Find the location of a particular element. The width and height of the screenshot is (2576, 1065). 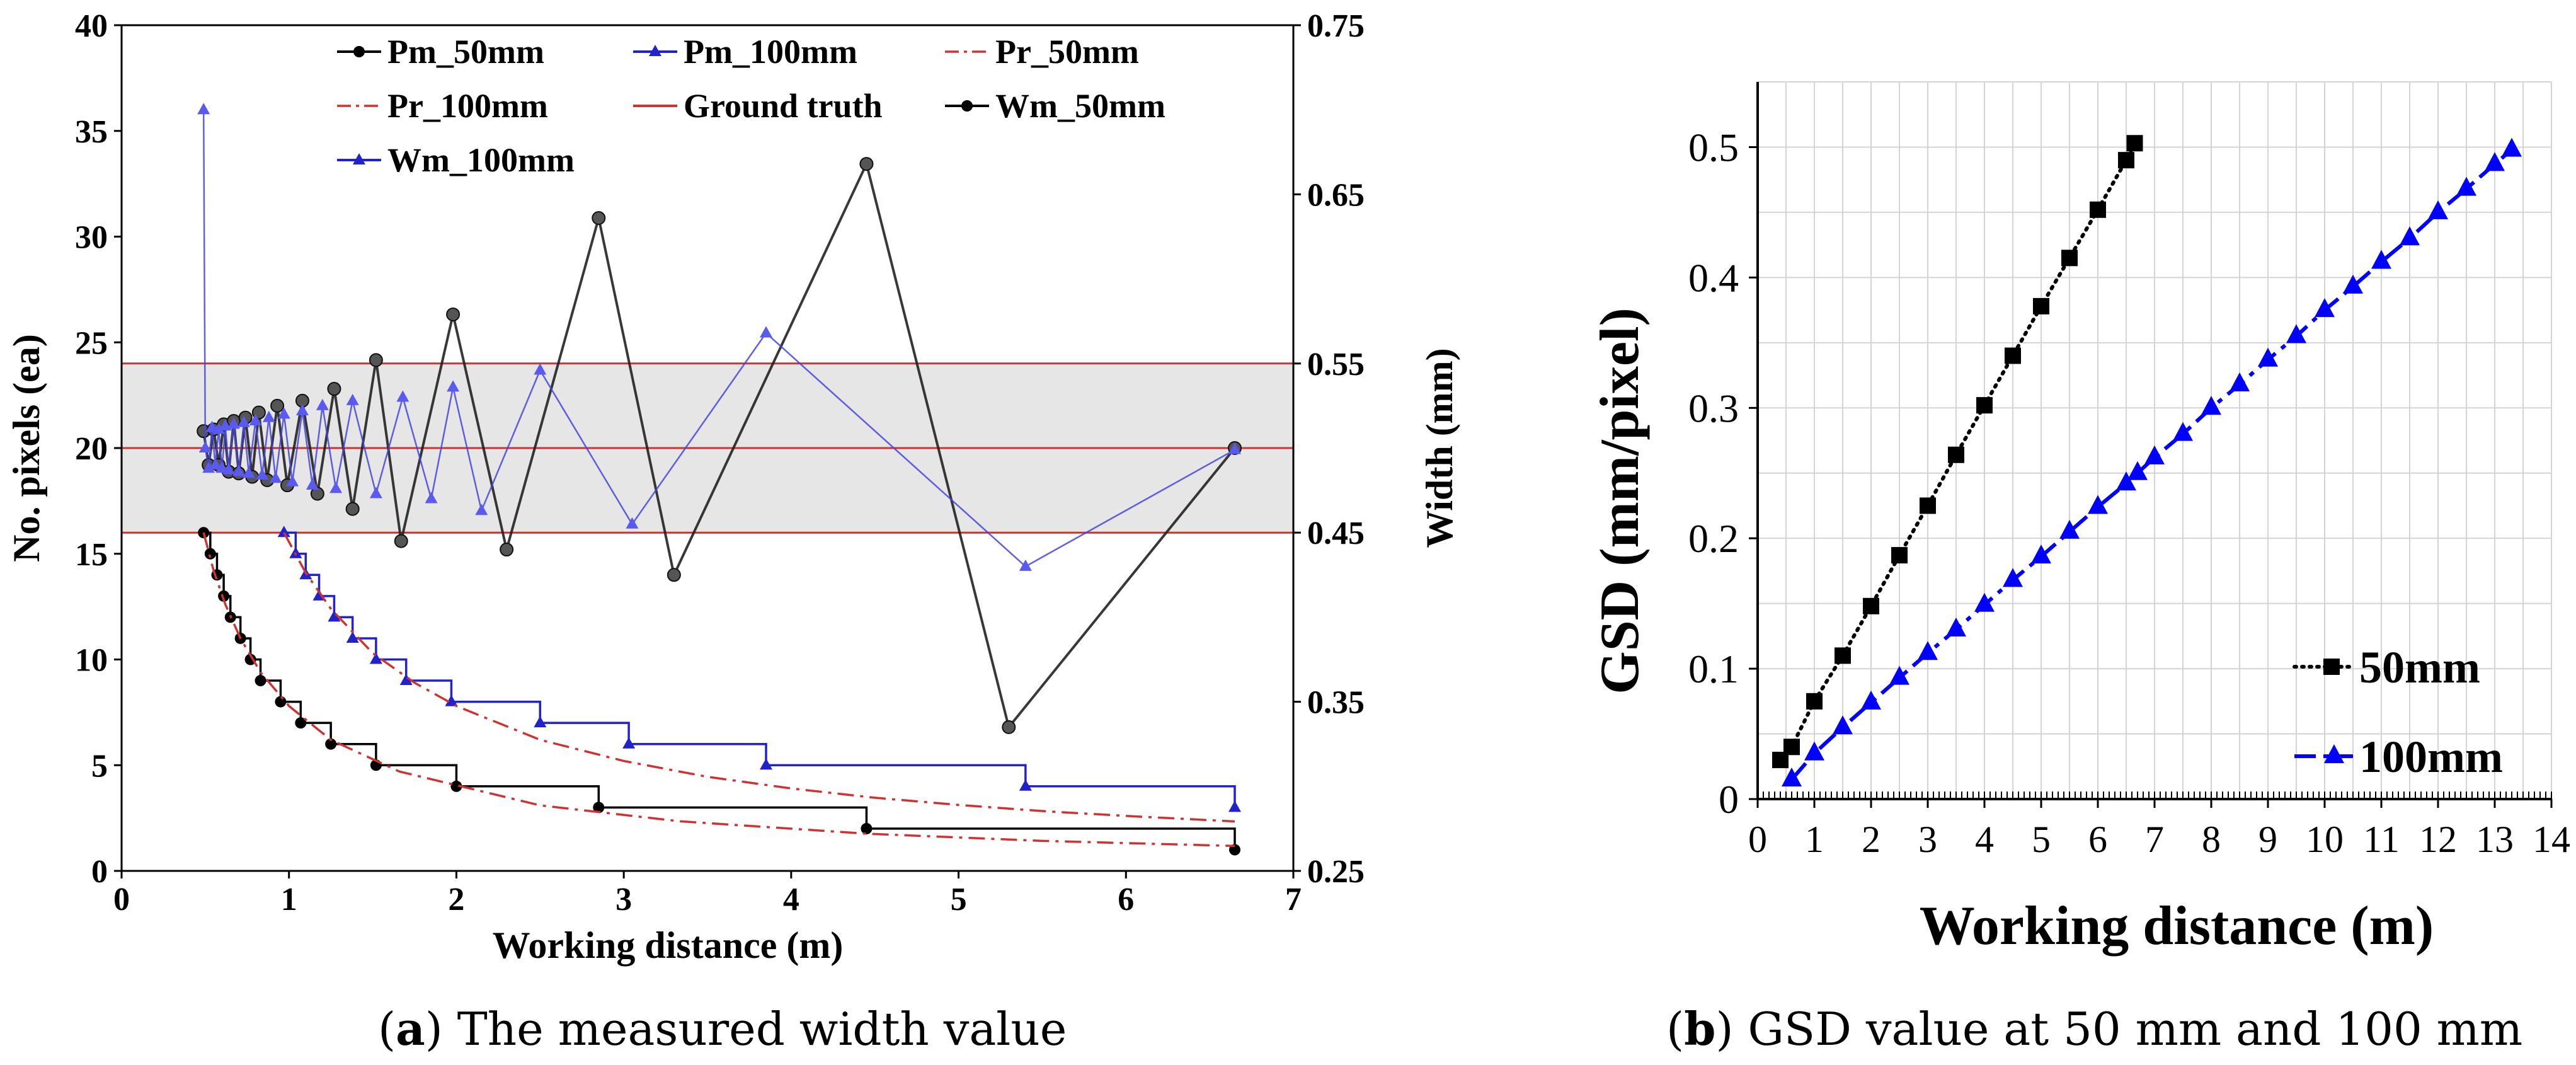

legend-item: Pm_50mm is located at coordinates (441, 52).